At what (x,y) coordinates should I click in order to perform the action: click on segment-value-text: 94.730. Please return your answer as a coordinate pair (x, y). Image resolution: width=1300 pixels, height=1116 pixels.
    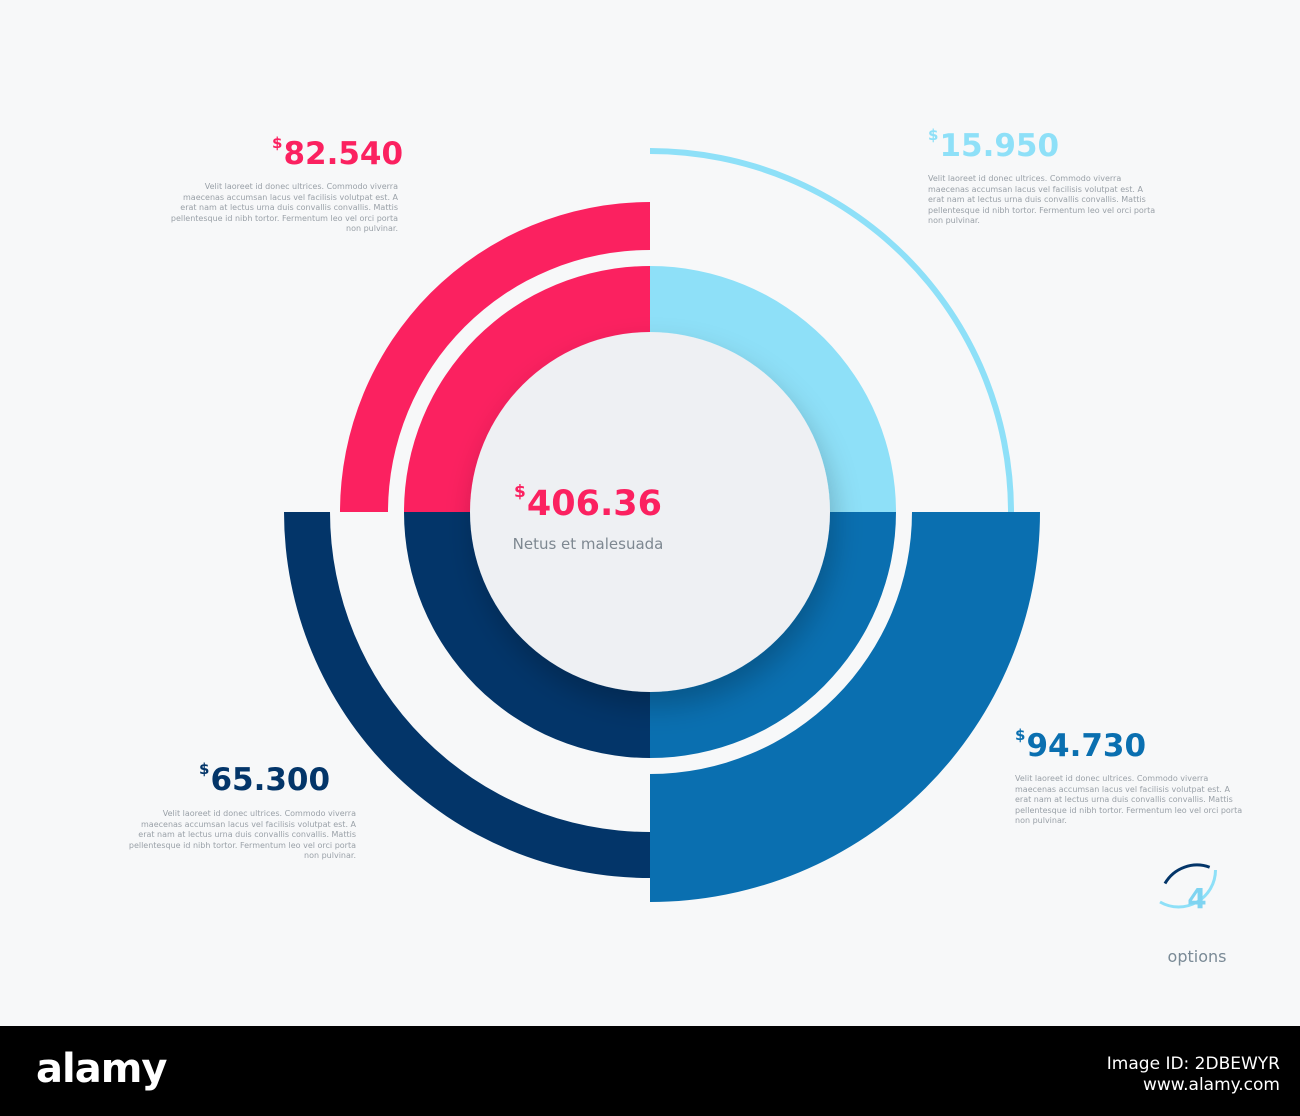
    Looking at the image, I should click on (1086, 746).